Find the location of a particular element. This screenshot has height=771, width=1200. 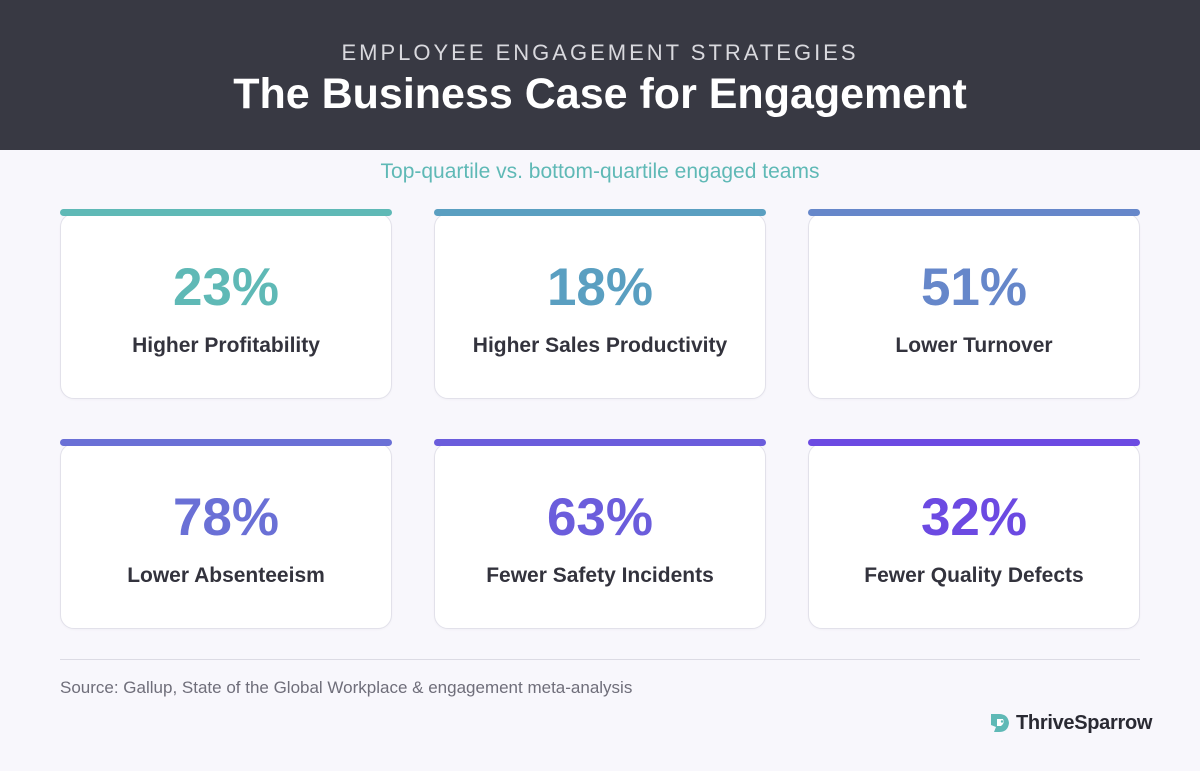

stat-label: Lower Turnover is located at coordinates (974, 345).